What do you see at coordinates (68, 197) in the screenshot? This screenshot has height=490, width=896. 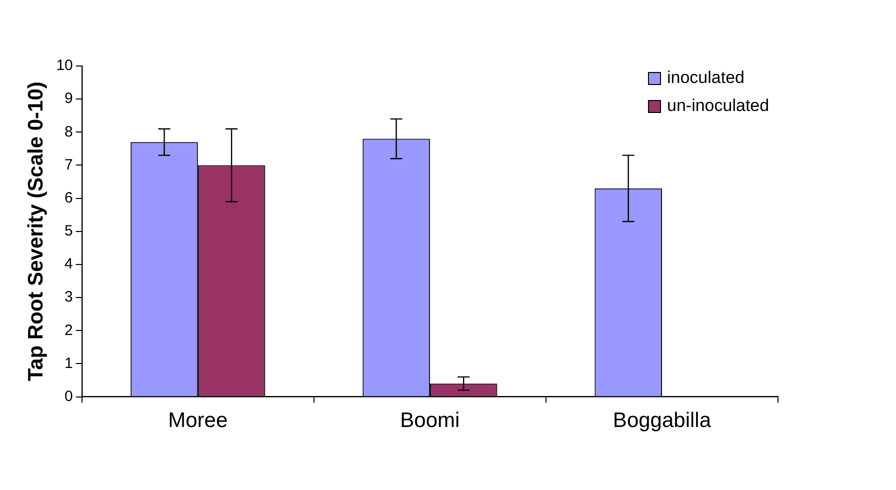 I see `y-tick-label: 6` at bounding box center [68, 197].